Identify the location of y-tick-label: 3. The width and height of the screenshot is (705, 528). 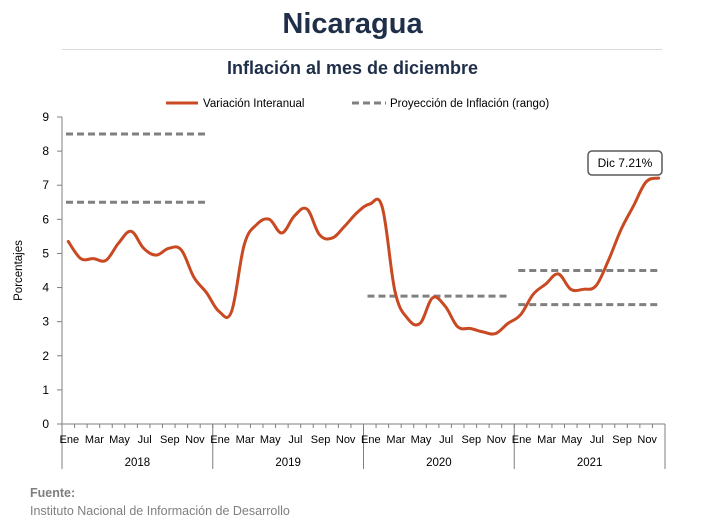
(45, 322).